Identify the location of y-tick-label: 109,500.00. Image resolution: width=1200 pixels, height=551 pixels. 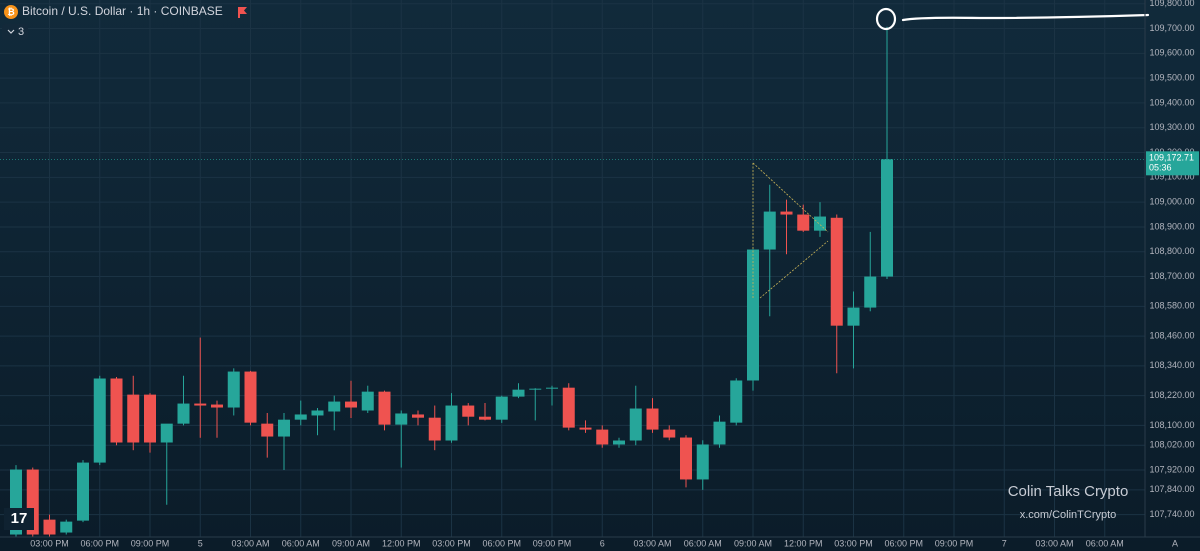
(1171, 78).